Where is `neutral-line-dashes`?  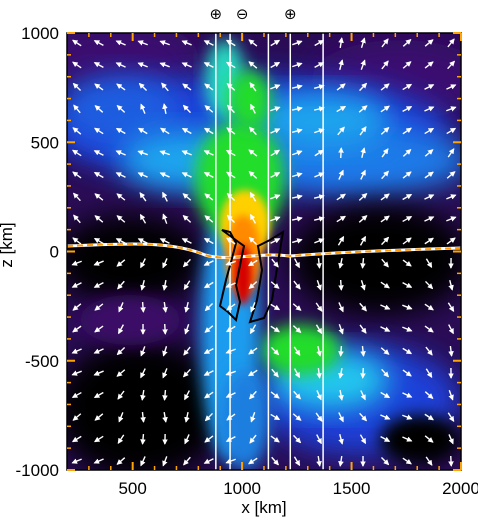
neutral-line-dashes is located at coordinates (264, 250).